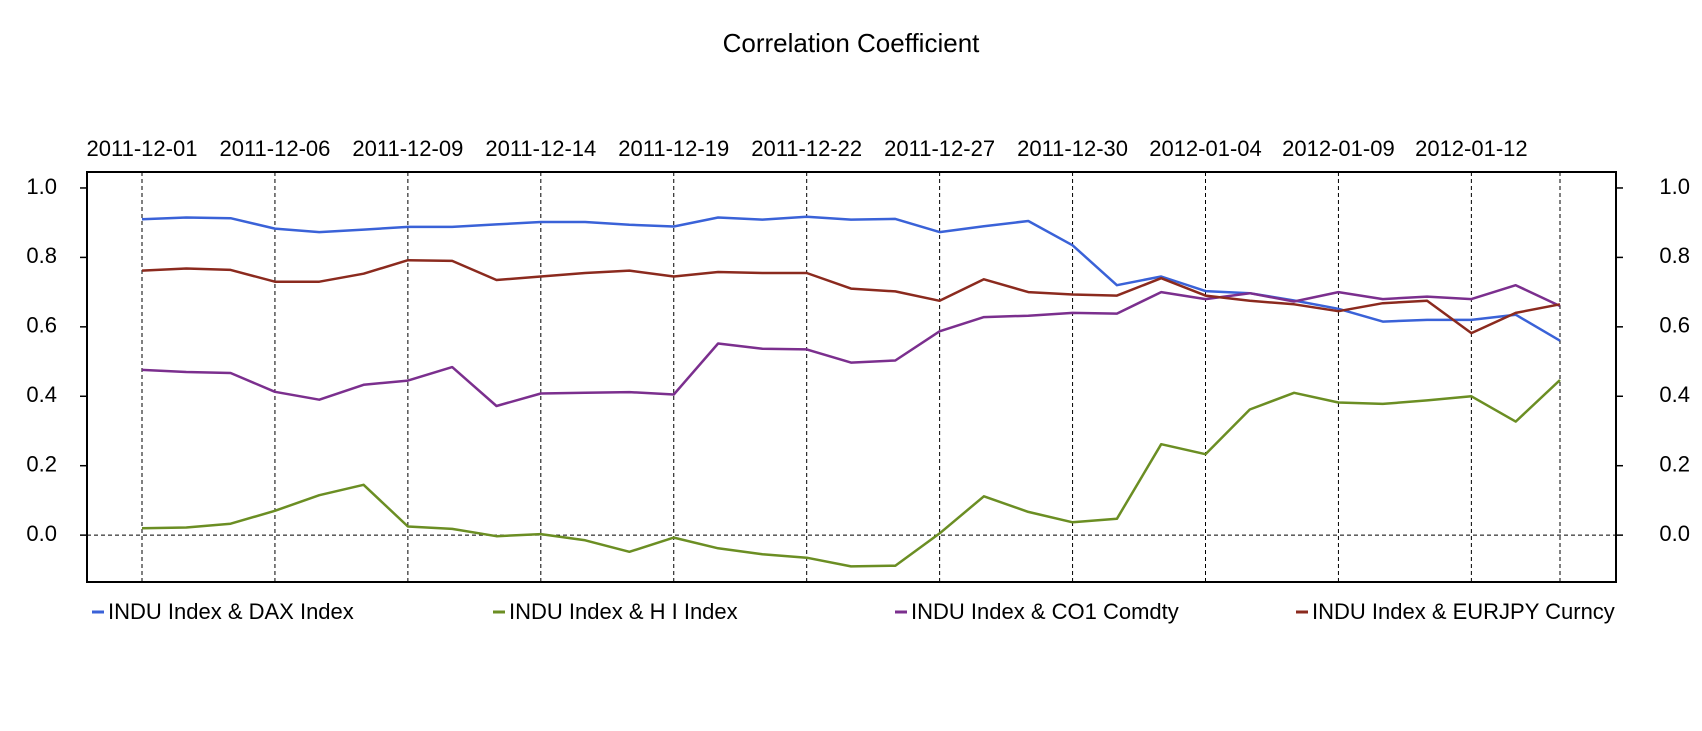 The width and height of the screenshot is (1702, 731). What do you see at coordinates (142, 148) in the screenshot?
I see `x-tick-label: 2011-12-01` at bounding box center [142, 148].